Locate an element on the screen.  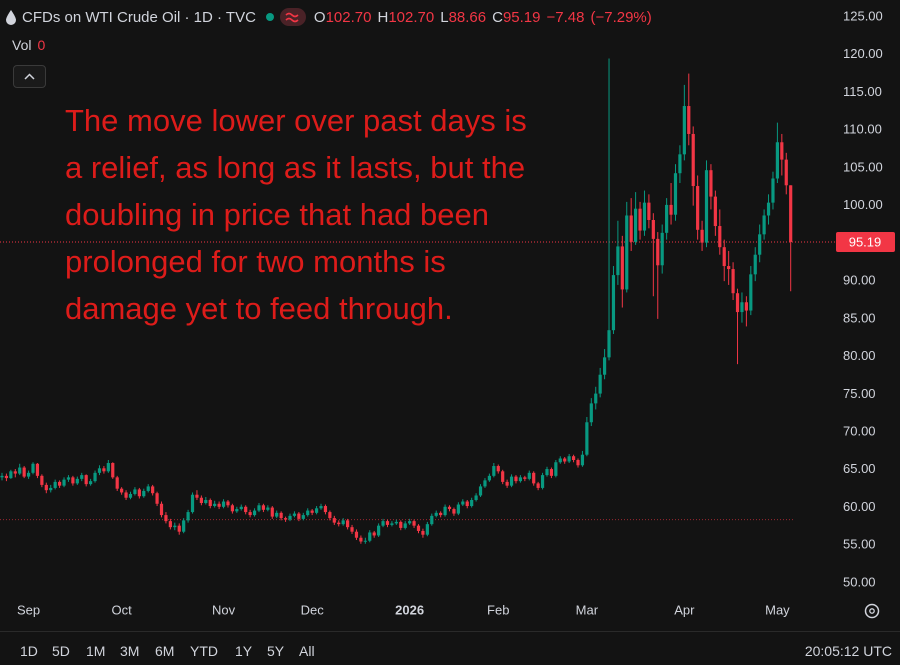
ohlc-value: 88.66 is located at coordinates (467, 17).